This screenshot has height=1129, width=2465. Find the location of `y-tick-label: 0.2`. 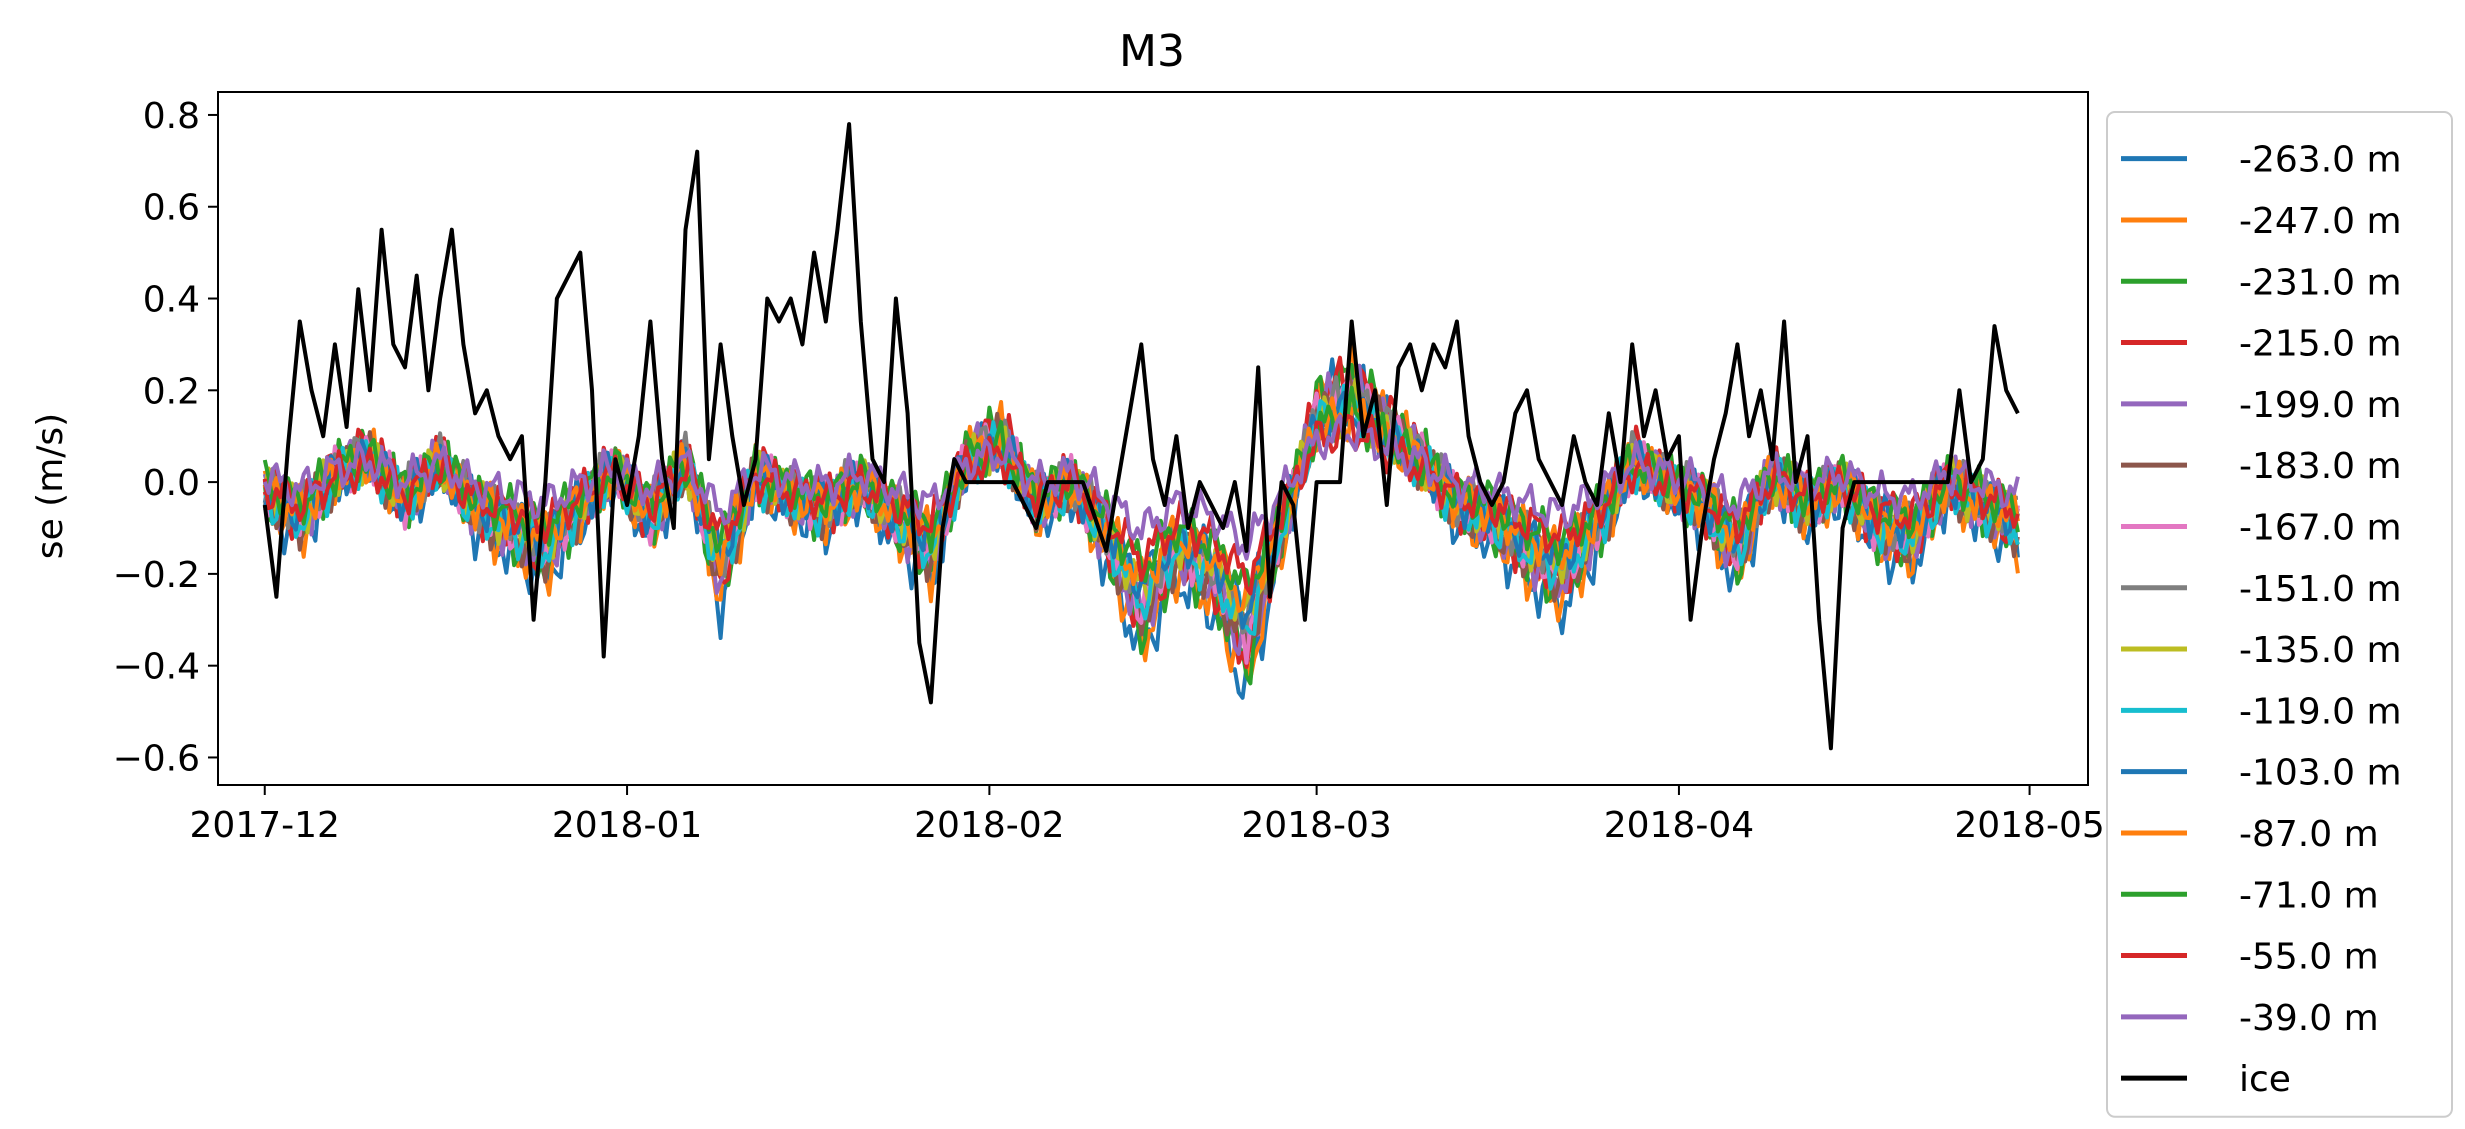

y-tick-label: 0.2 is located at coordinates (171, 391).